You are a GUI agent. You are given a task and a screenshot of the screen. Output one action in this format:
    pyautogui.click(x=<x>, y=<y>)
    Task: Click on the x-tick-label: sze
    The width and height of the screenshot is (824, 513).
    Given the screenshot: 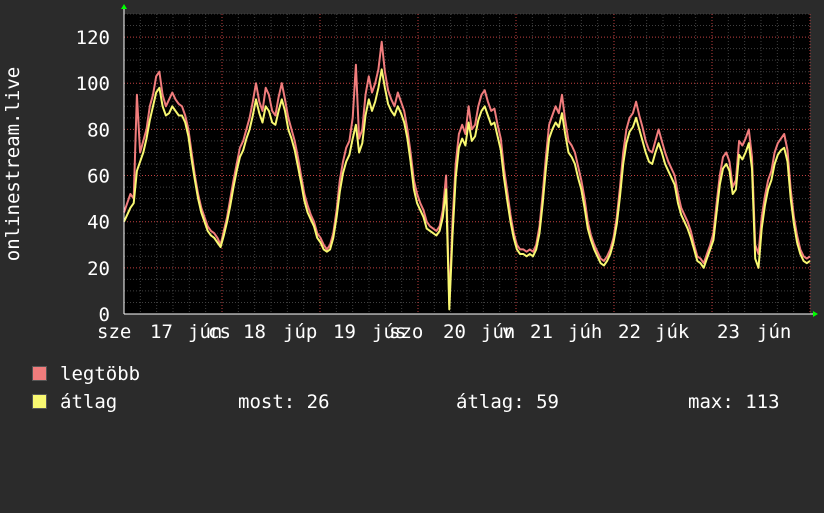 What is the action you would take?
    pyautogui.click(x=114, y=332)
    